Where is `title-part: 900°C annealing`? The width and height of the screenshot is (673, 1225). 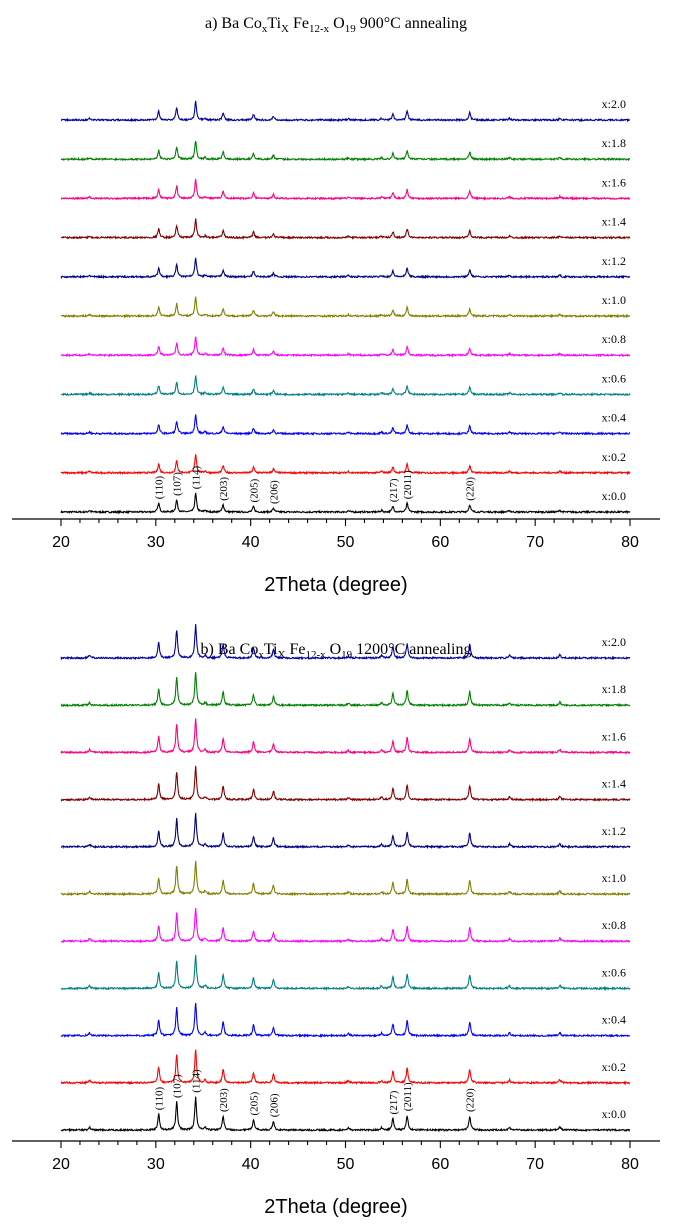
title-part: 900°C annealing is located at coordinates (411, 23).